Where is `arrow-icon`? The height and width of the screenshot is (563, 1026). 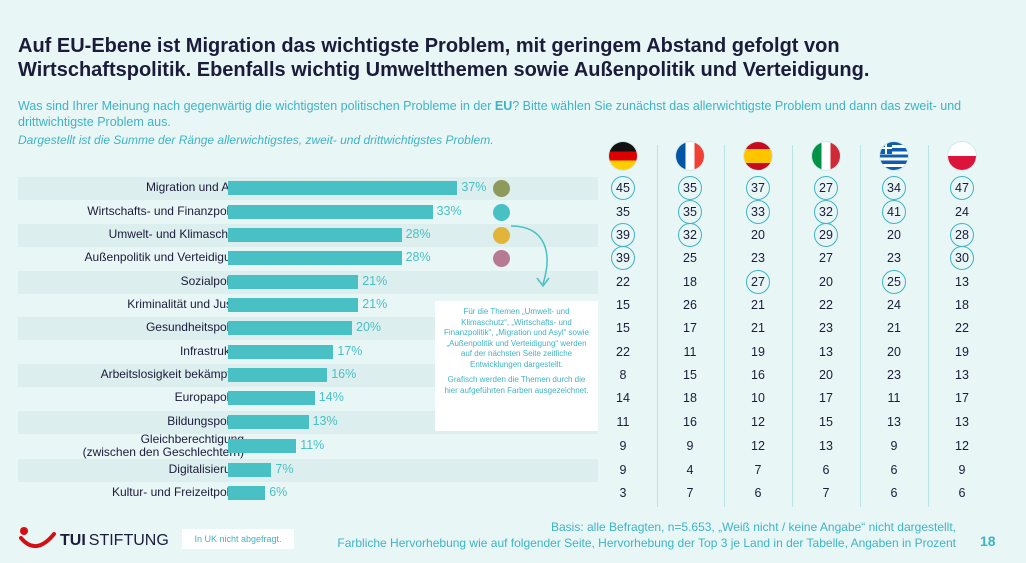
arrow-icon is located at coordinates (530, 256).